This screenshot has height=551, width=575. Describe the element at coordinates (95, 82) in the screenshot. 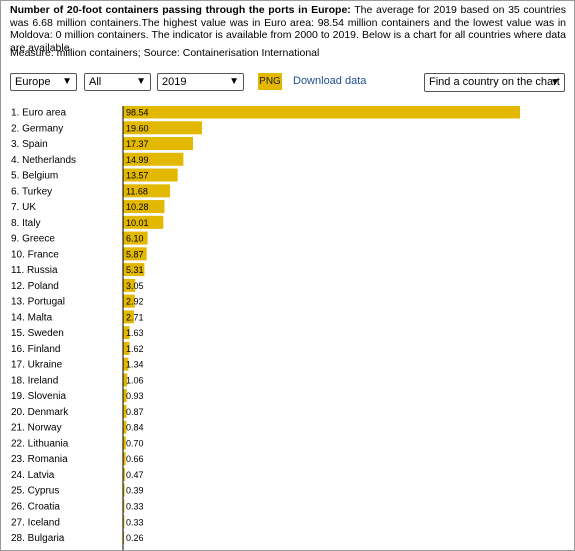

I see `filter-select-value: All` at that location.